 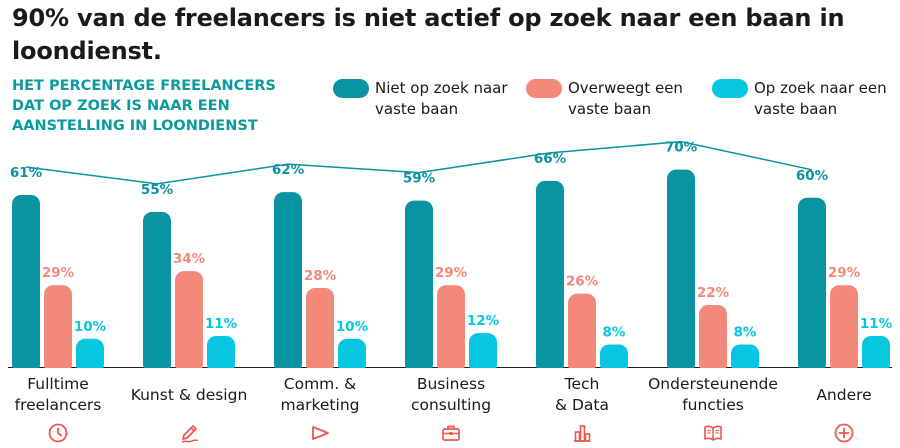 I want to click on data-label-2-0: 10%, so click(x=90, y=327).